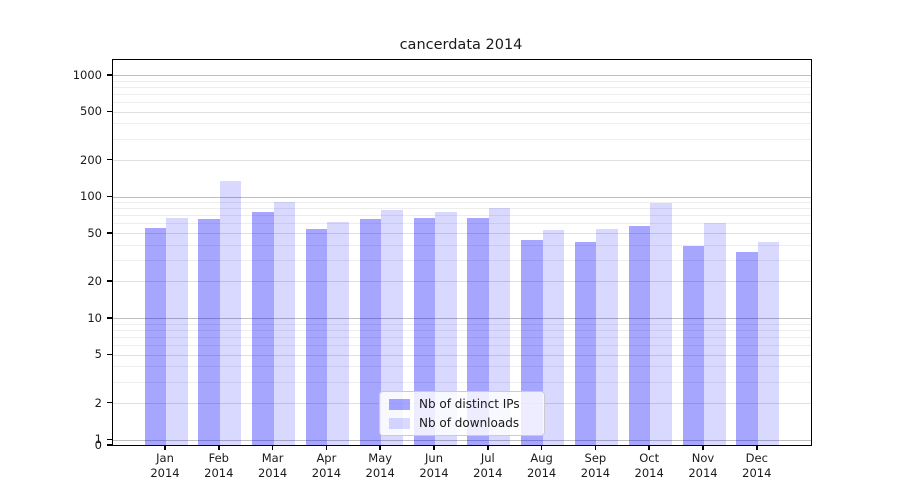 This screenshot has height=500, width=900. What do you see at coordinates (478, 331) in the screenshot?
I see `bar-distinct-ips-jul` at bounding box center [478, 331].